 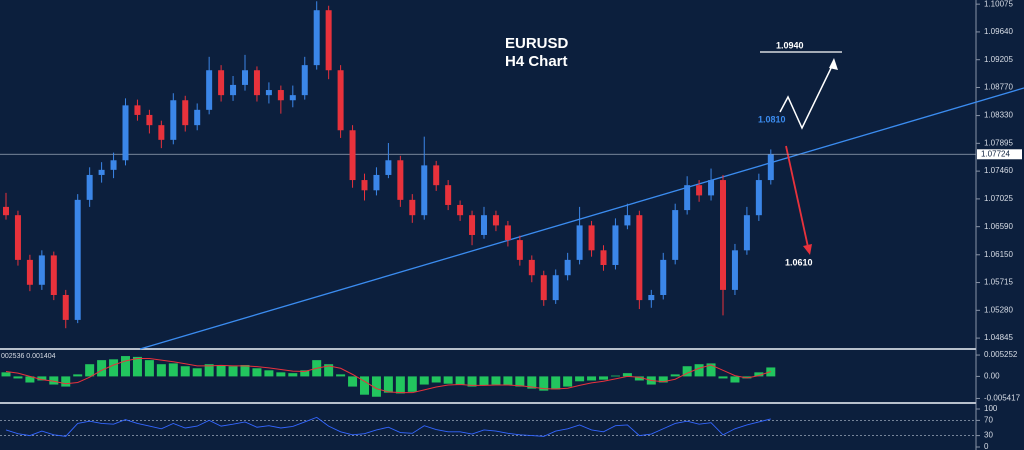 I want to click on chart-subtitle: H4 Chart, so click(x=536, y=61).